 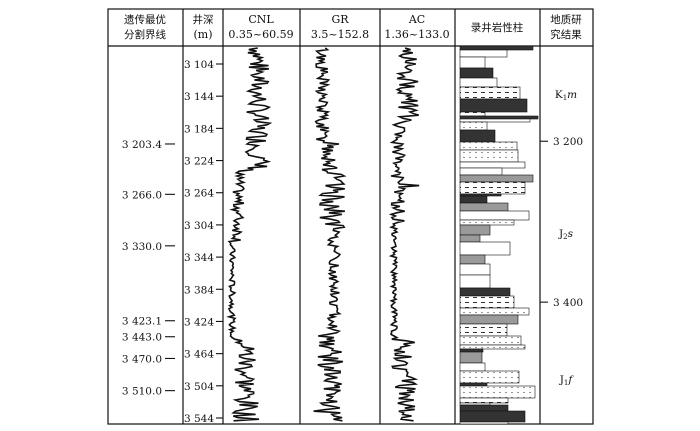 I want to click on depth-tick-label: 3 424, so click(x=199, y=322).